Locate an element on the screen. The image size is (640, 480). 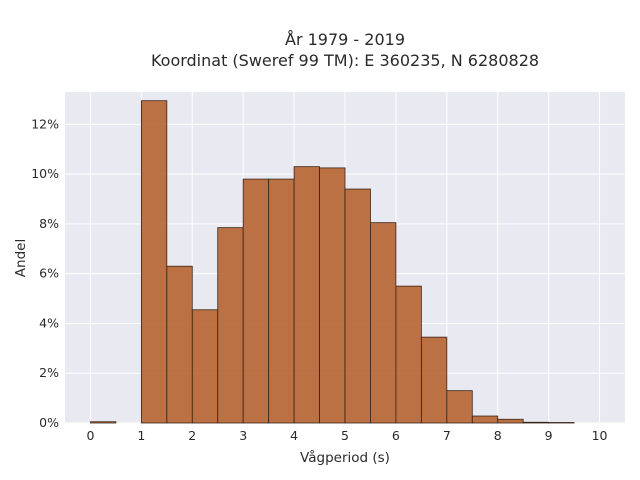
x-axis-label: Vågperiod (s) is located at coordinates (345, 457).